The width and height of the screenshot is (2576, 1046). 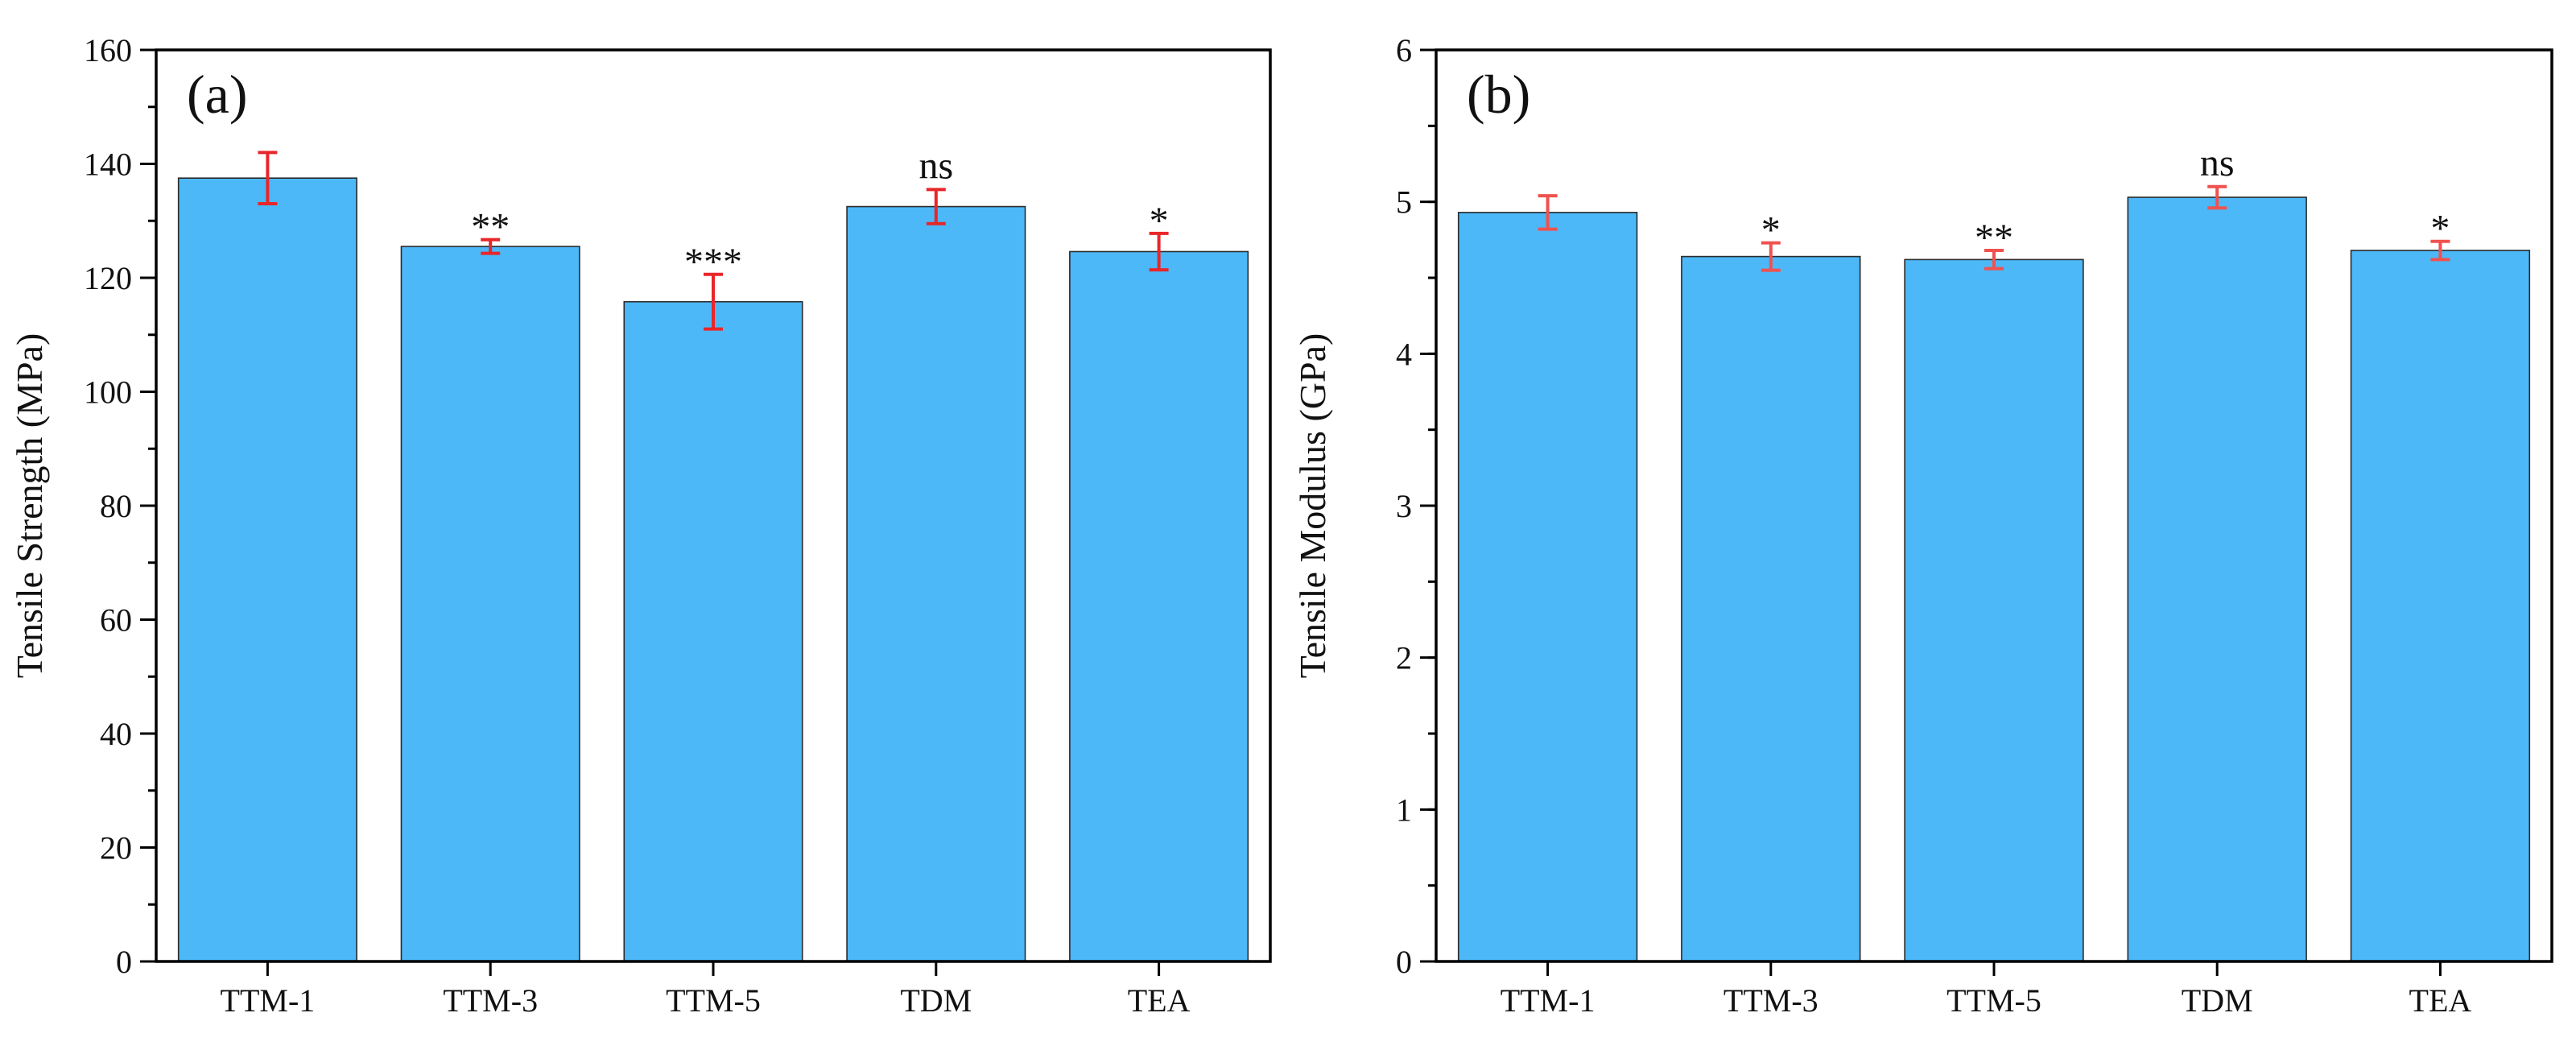 I want to click on y-tick-label: 2, so click(x=1404, y=658).